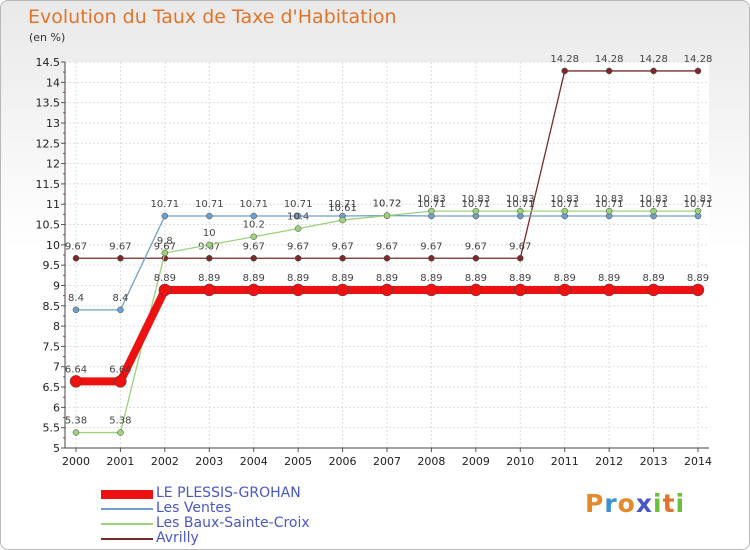  I want to click on chart-title: Evolution du Taux de Taxe d'Habitation, so click(212, 17).